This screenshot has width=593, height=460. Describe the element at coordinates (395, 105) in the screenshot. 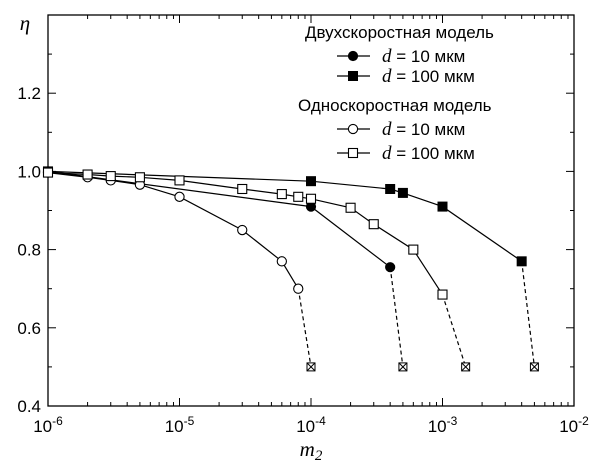

I see `legend-group2-title: Односкоростная модель` at that location.